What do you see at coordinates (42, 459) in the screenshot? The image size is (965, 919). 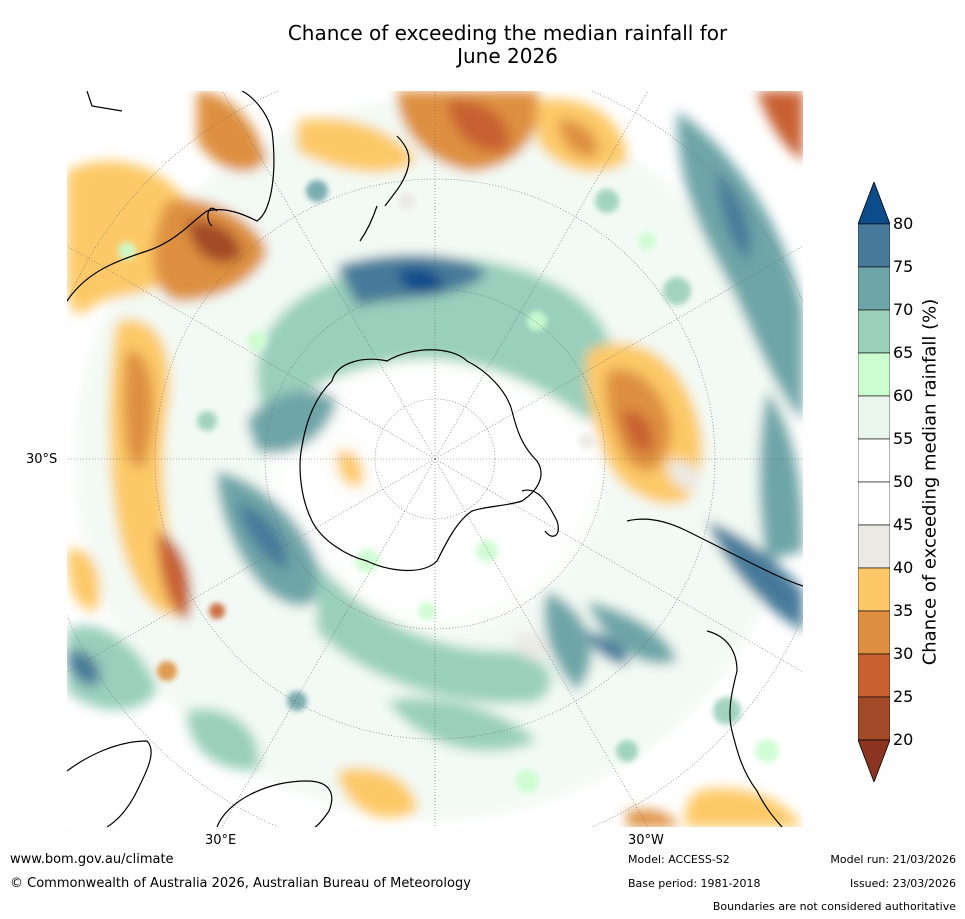 I see `lat-label-30s: 30°S` at bounding box center [42, 459].